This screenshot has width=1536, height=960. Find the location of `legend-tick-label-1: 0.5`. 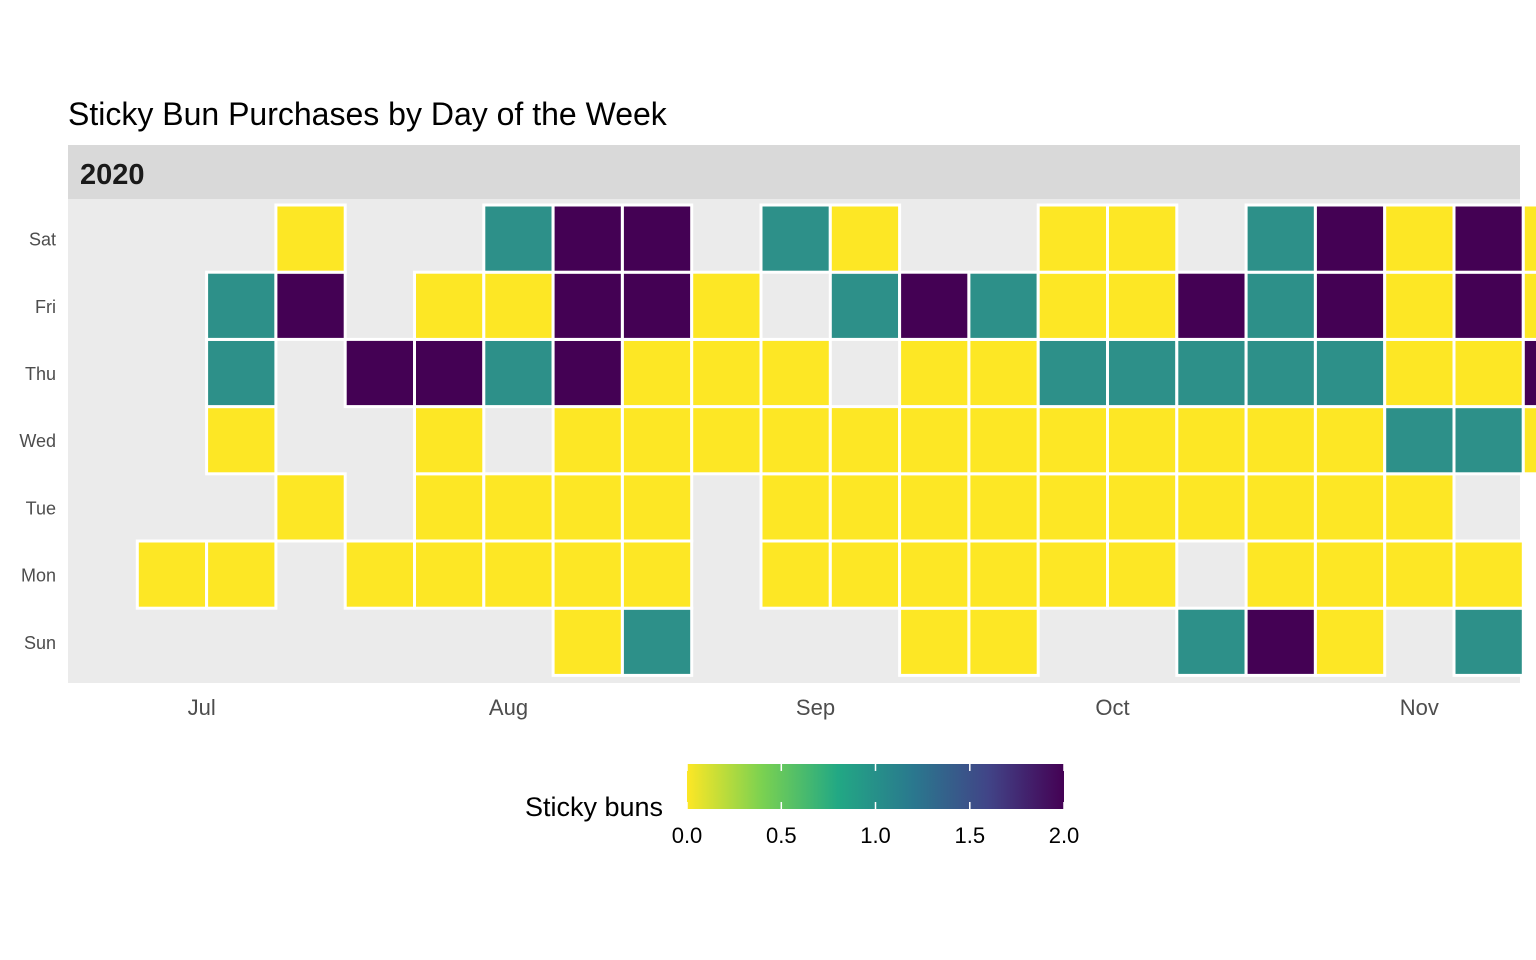

legend-tick-label-1: 0.5 is located at coordinates (781, 835).